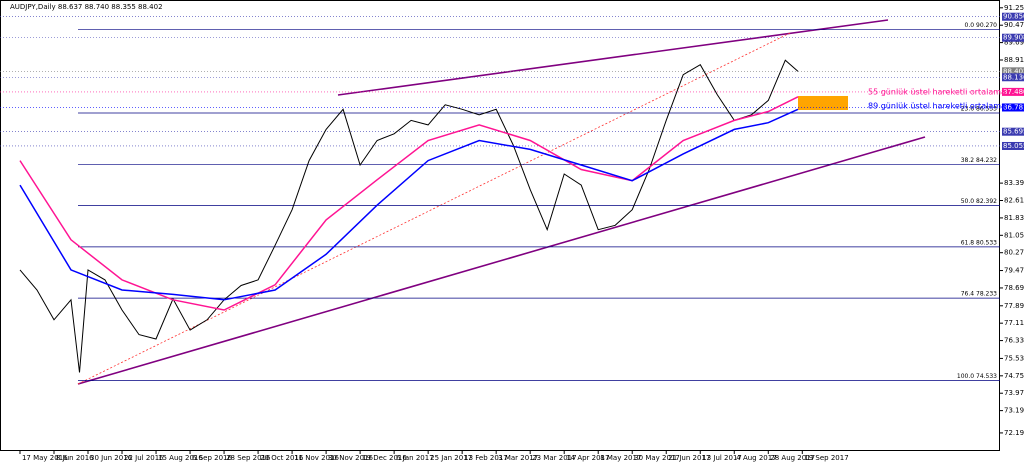 This screenshot has width=1024, height=468. Describe the element at coordinates (1014, 411) in the screenshot. I see `y-tick-label: 73.190` at that location.